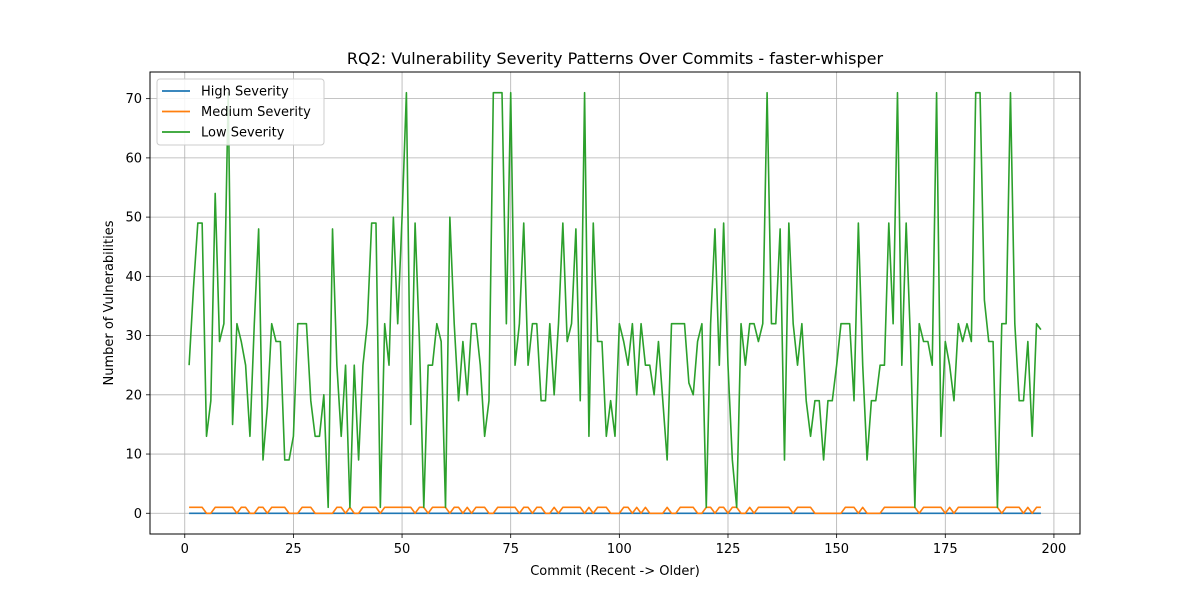 Image resolution: width=1200 pixels, height=600 pixels. What do you see at coordinates (133, 336) in the screenshot?
I see `y-tick-label: 30` at bounding box center [133, 336].